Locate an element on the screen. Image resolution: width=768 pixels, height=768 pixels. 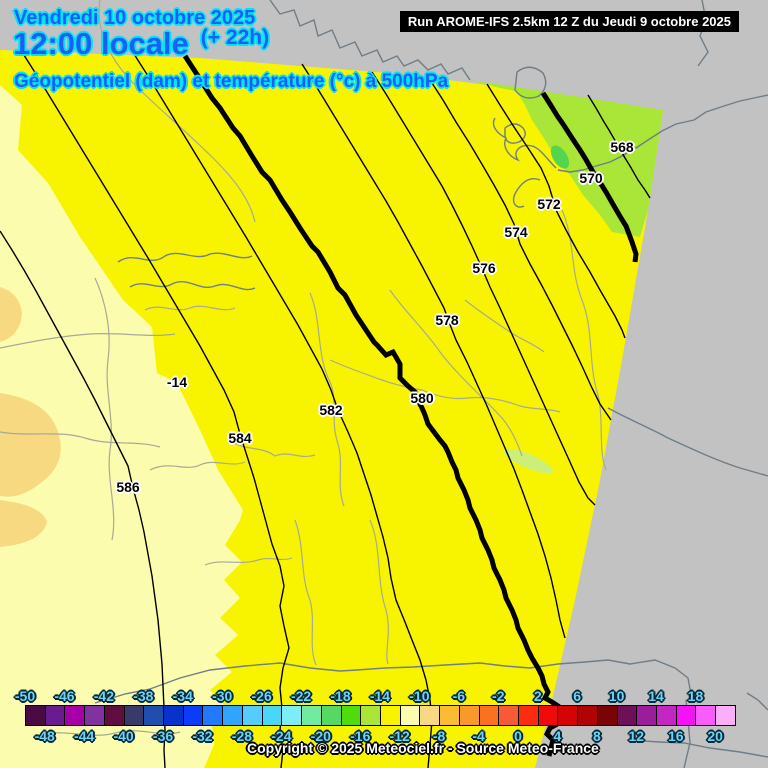
gold-patches is located at coordinates (30, 417).